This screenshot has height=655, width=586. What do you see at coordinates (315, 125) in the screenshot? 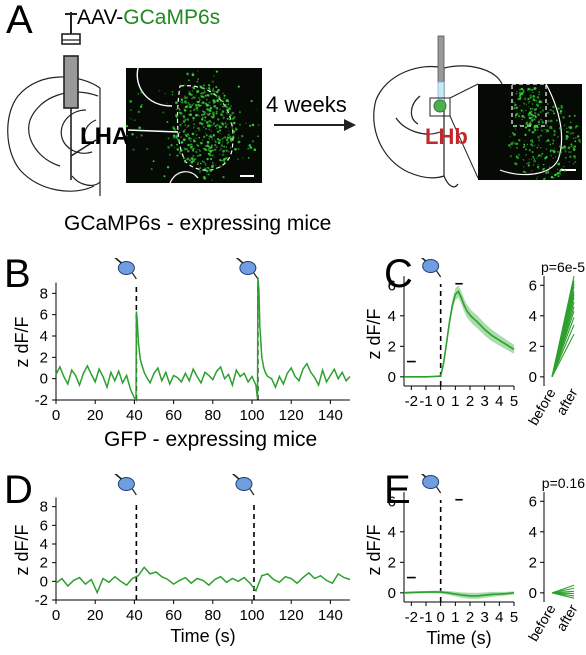
I see `arrow-icon` at bounding box center [315, 125].